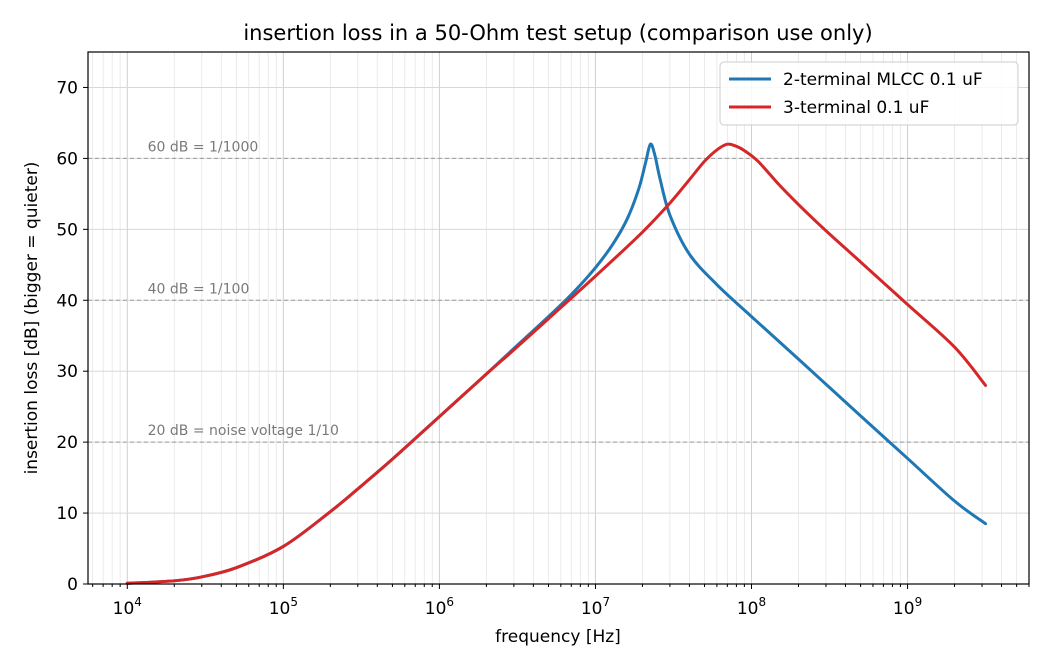  I want to click on y-tick-label: 0, so click(72, 585).